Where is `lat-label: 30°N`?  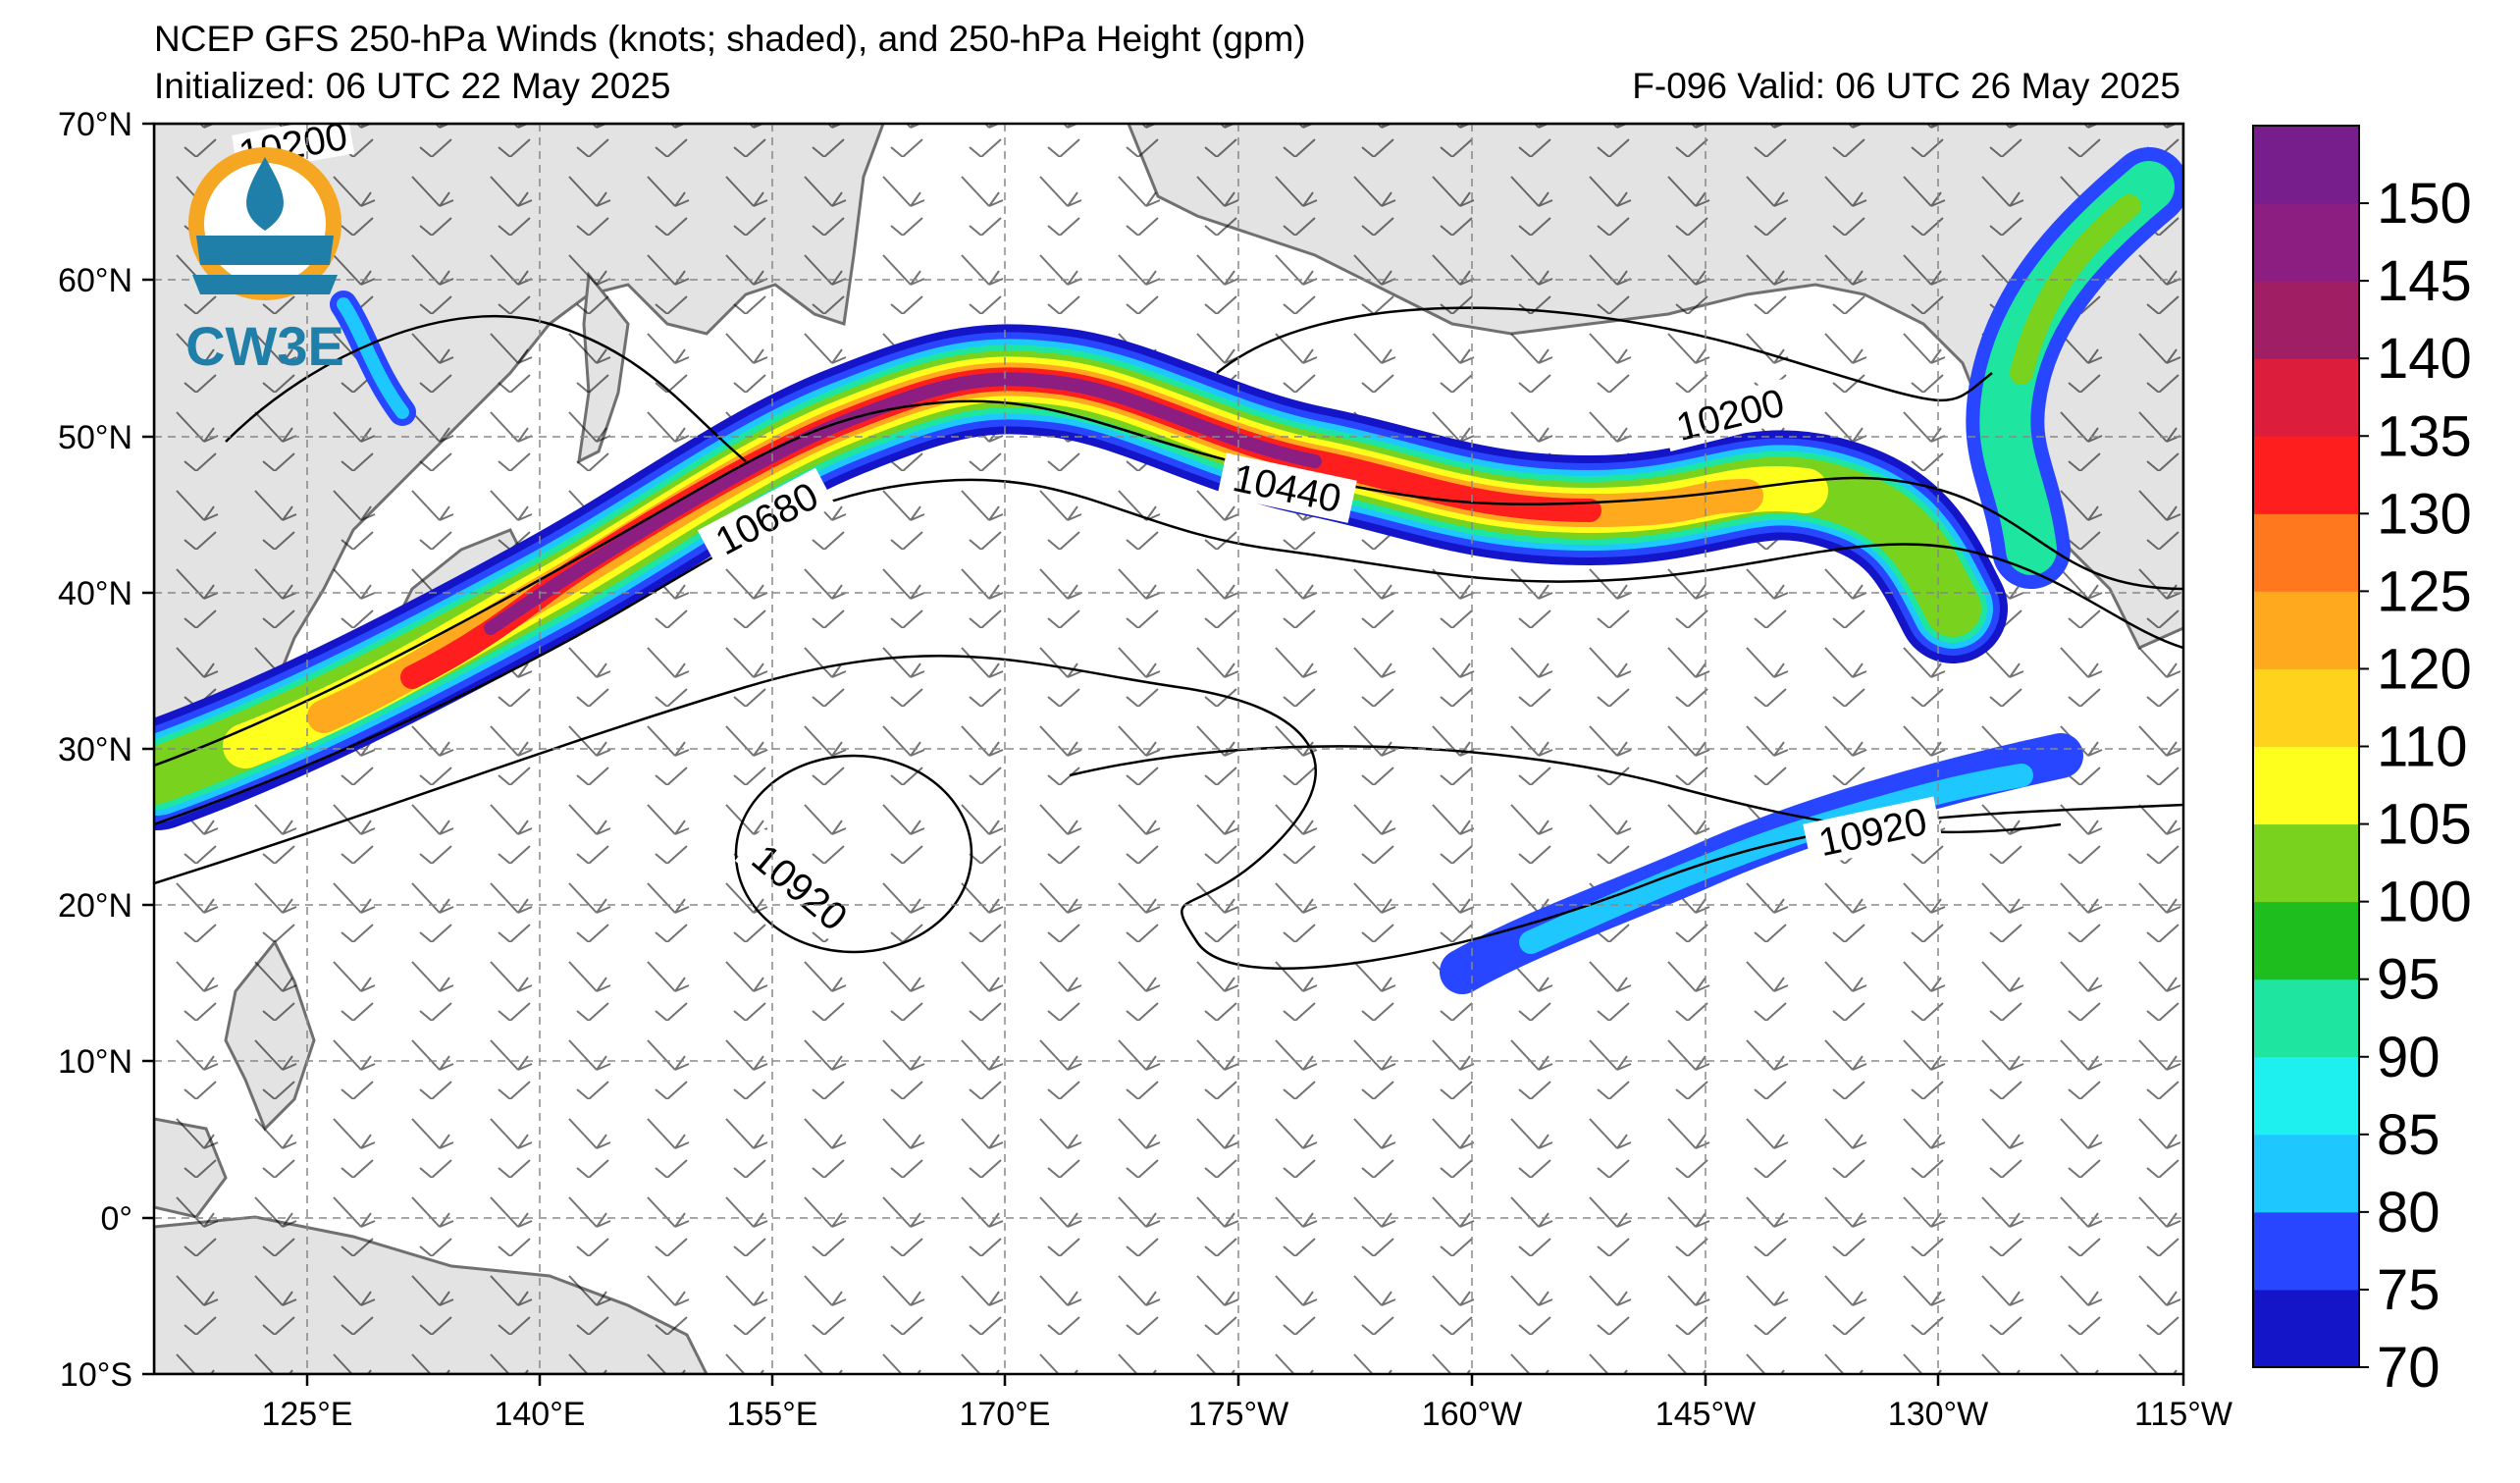
lat-label: 30°N is located at coordinates (95, 750).